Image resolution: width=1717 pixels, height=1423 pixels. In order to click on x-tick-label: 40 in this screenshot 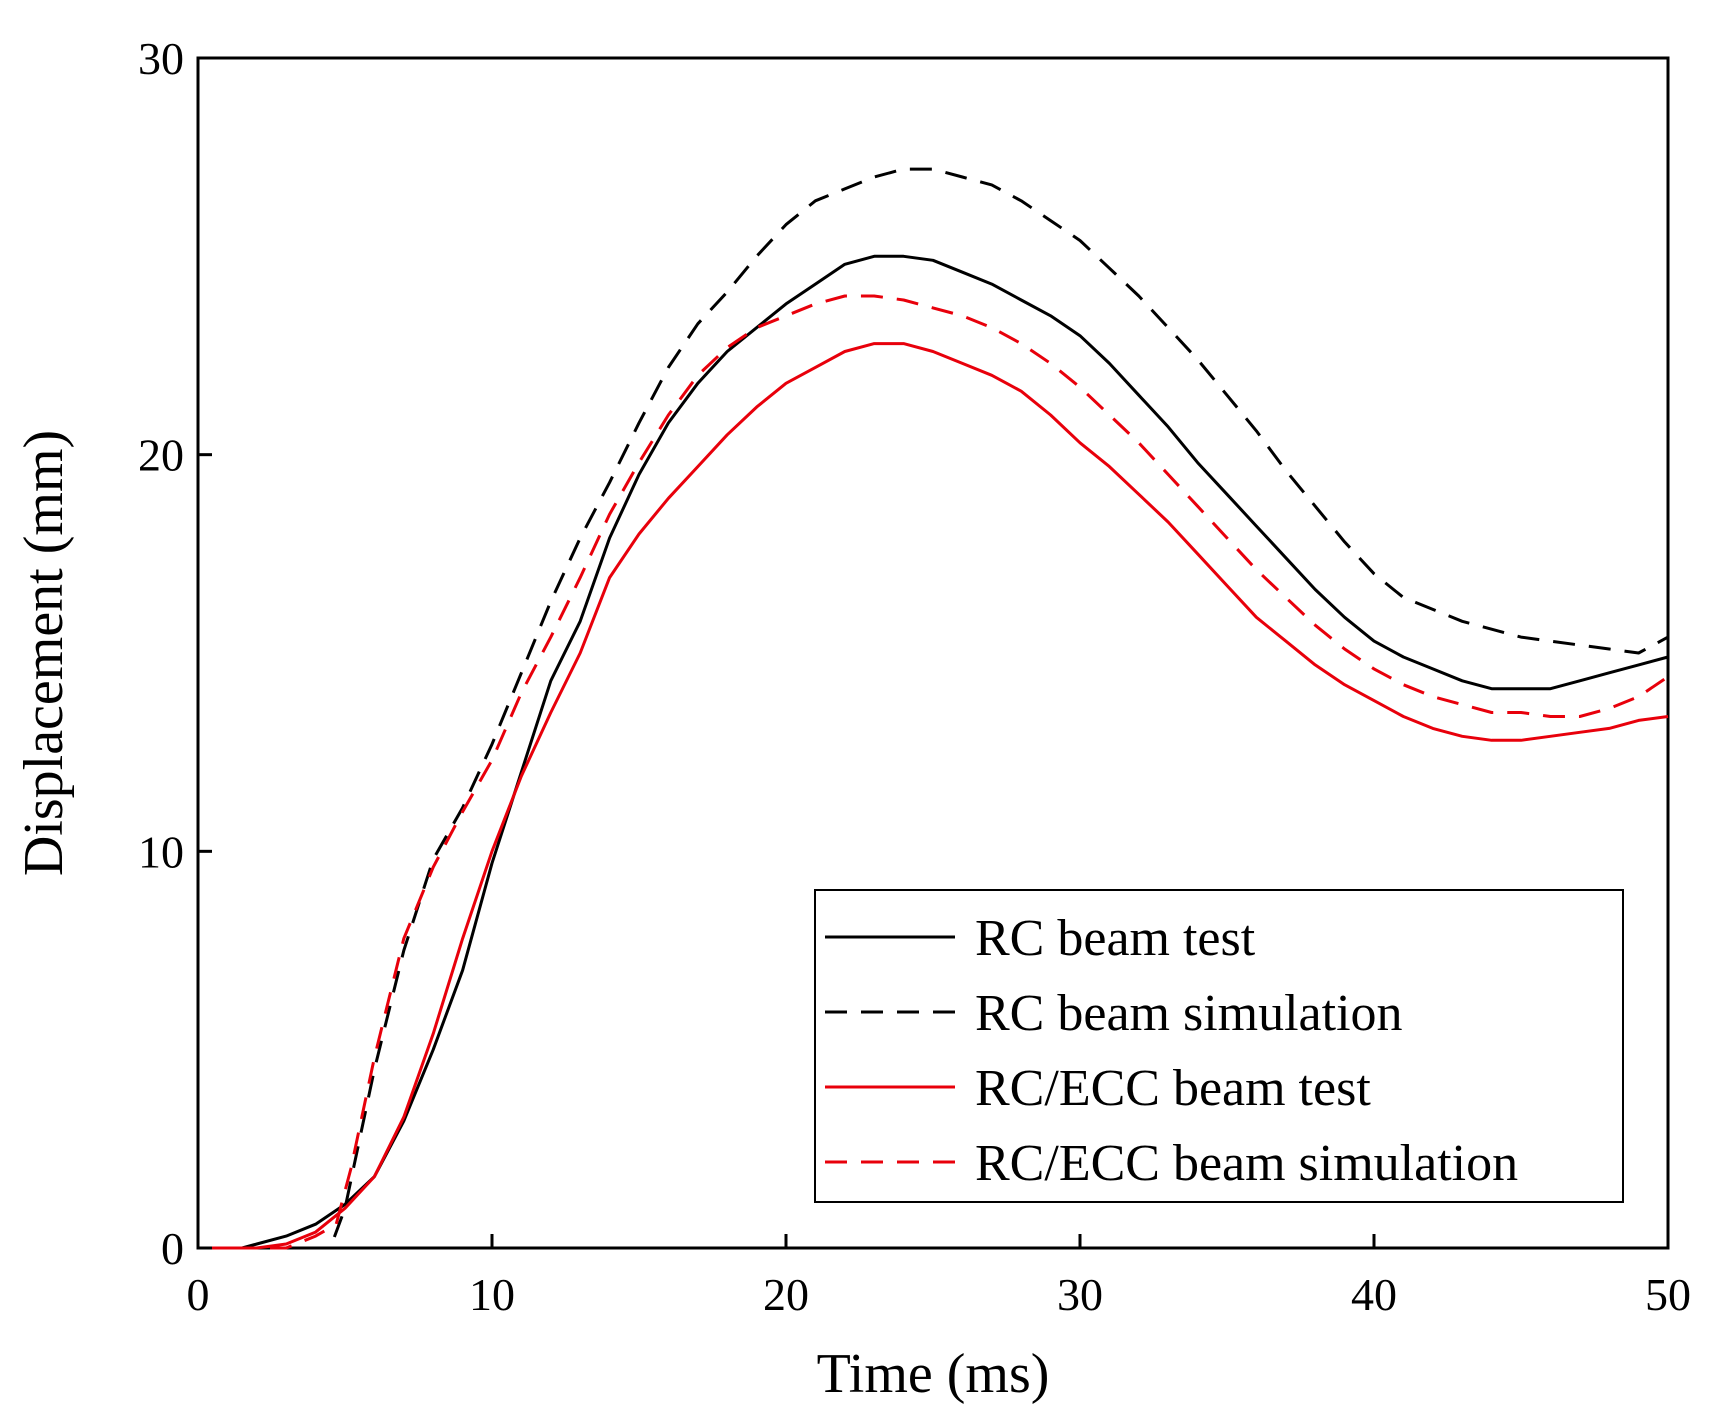, I will do `click(1374, 1294)`.